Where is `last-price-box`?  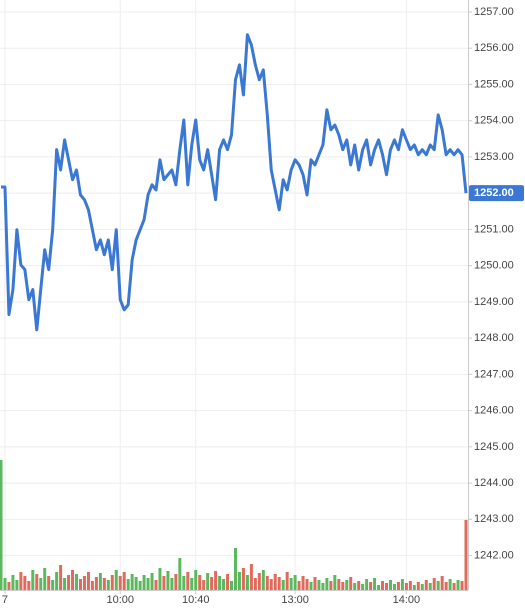
last-price-box is located at coordinates (496, 193).